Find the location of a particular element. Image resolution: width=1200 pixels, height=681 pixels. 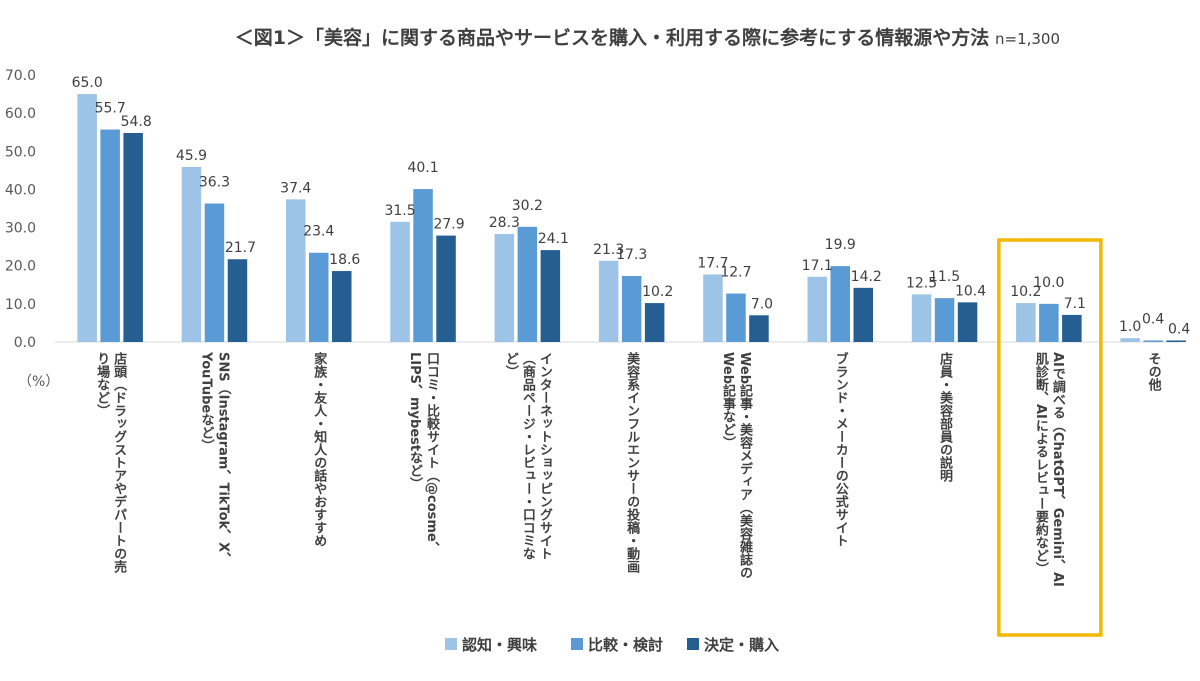

chart-title: ＜図1＞「美容」に関する商品やサービスを購入・利用する際に参考にする情報源や方法 is located at coordinates (612, 37).